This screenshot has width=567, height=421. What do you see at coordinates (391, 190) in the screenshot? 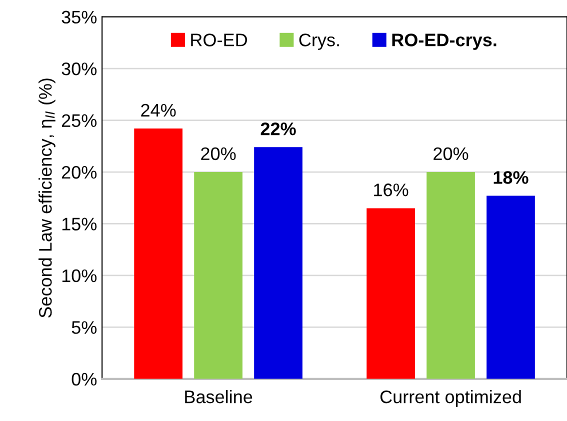
I see `data-label: 16%` at bounding box center [391, 190].